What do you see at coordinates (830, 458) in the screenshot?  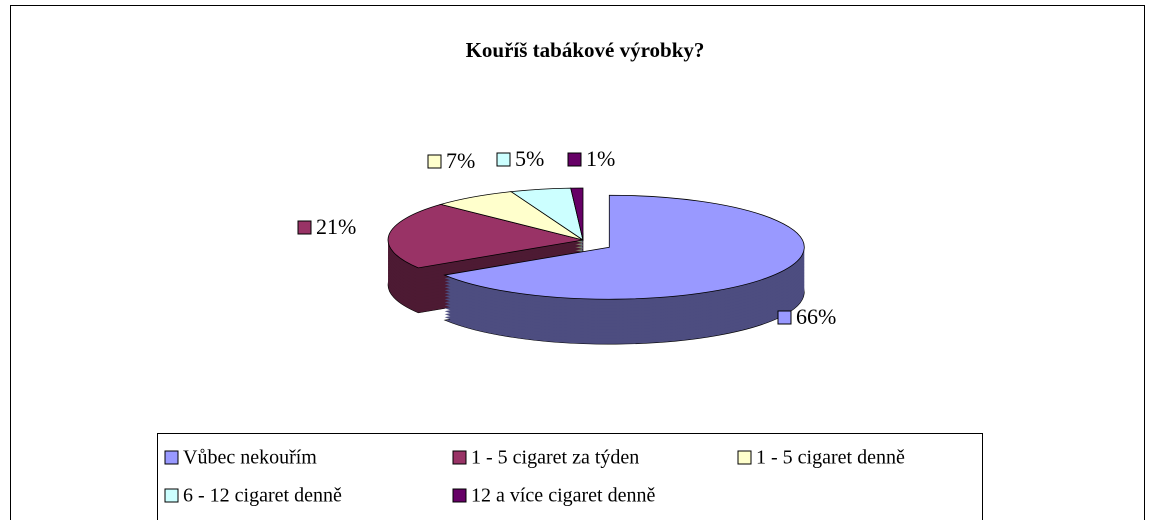 I see `legend-label: 1 - 5 cigaret denně` at bounding box center [830, 458].